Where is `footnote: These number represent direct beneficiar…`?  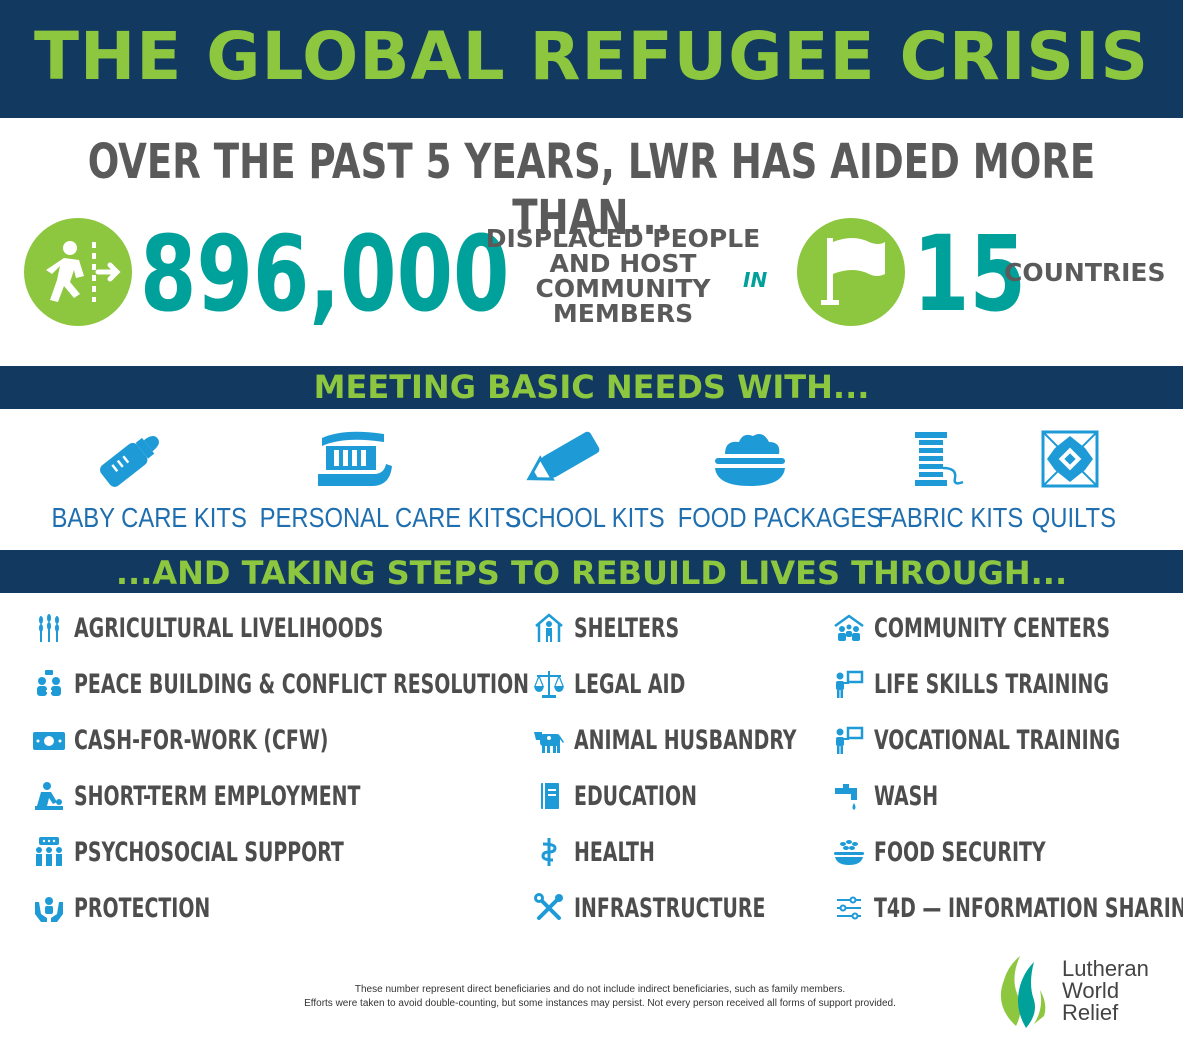
footnote: These number represent direct beneficiar… is located at coordinates (600, 997).